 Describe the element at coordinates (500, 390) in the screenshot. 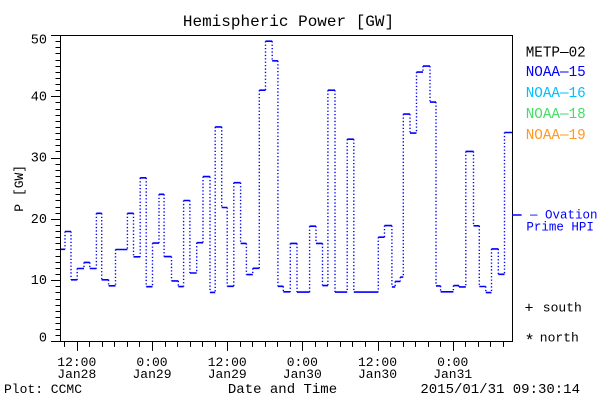

I see `svg-text: 2015/01/31 09:30:14` at that location.